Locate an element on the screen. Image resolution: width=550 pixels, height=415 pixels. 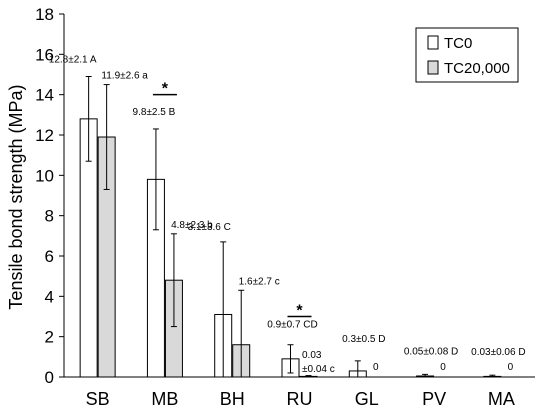
data-label-sb-tc0: 12.8±2.1 A is located at coordinates (73, 60).